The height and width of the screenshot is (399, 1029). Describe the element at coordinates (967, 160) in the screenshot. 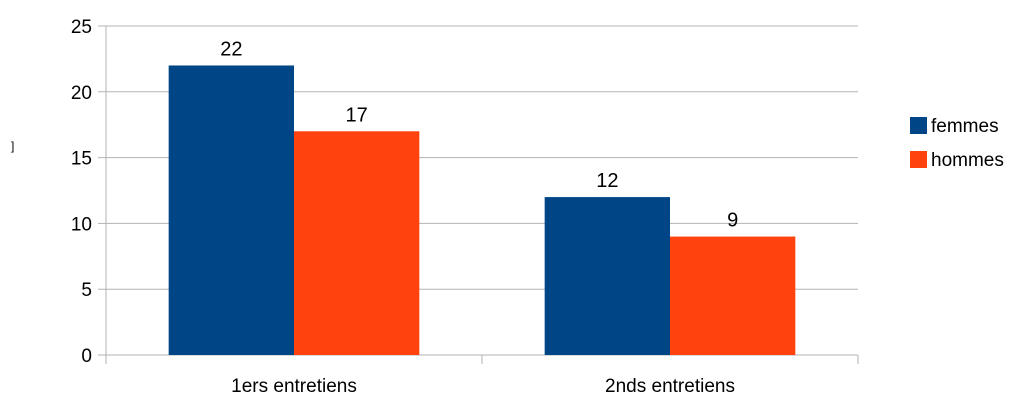

I see `legend-label-hommes: hommes` at that location.